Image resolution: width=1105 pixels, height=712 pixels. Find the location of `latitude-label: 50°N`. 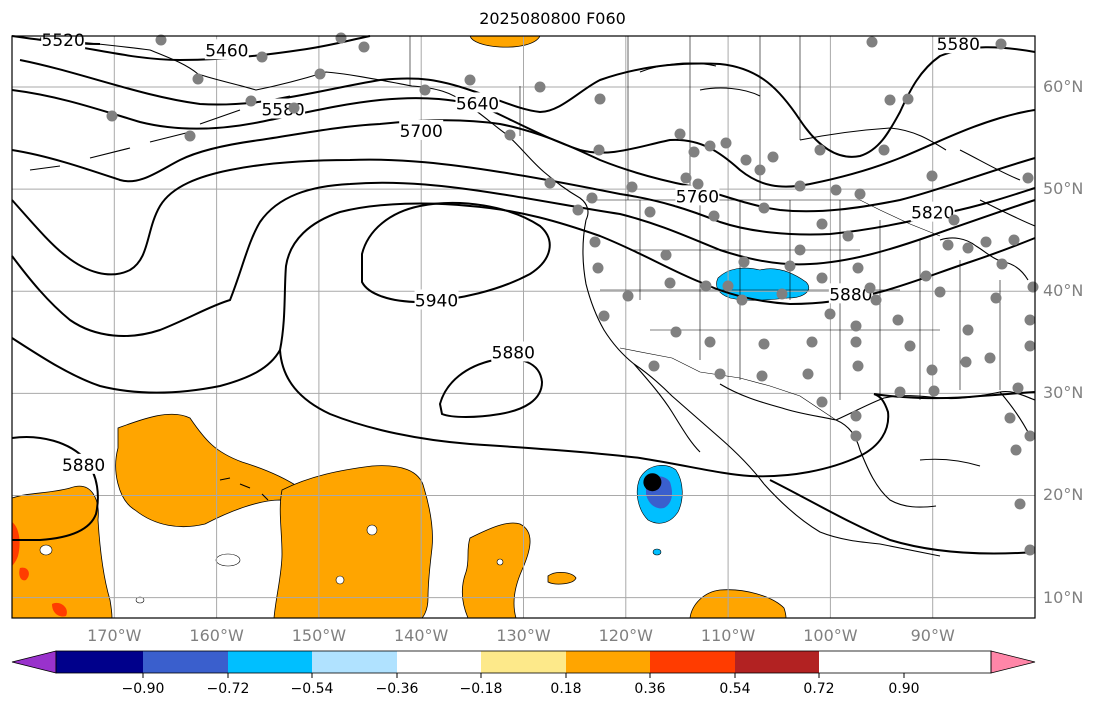

latitude-label: 50°N is located at coordinates (1063, 189).